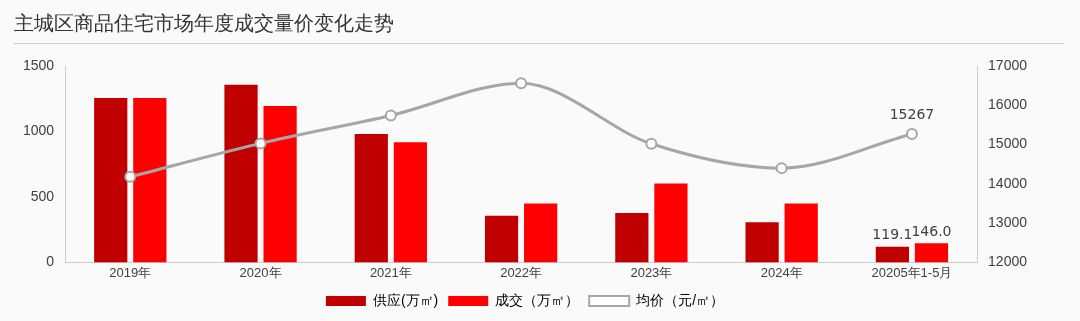 The image size is (1080, 321). What do you see at coordinates (130, 272) in the screenshot?
I see `x-tick-label: 2019年` at bounding box center [130, 272].